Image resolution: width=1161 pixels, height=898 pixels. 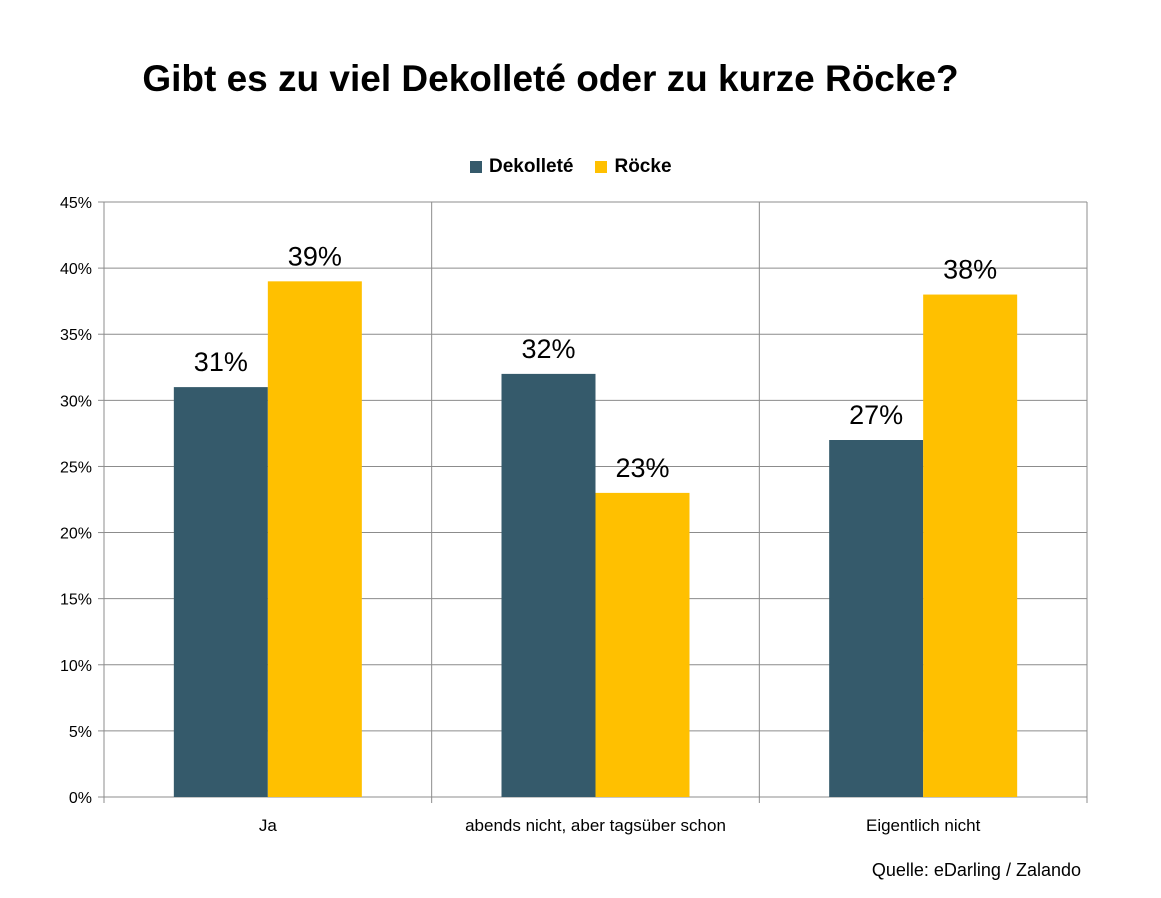 I want to click on x-tick-label-1: Ja, so click(x=268, y=825).